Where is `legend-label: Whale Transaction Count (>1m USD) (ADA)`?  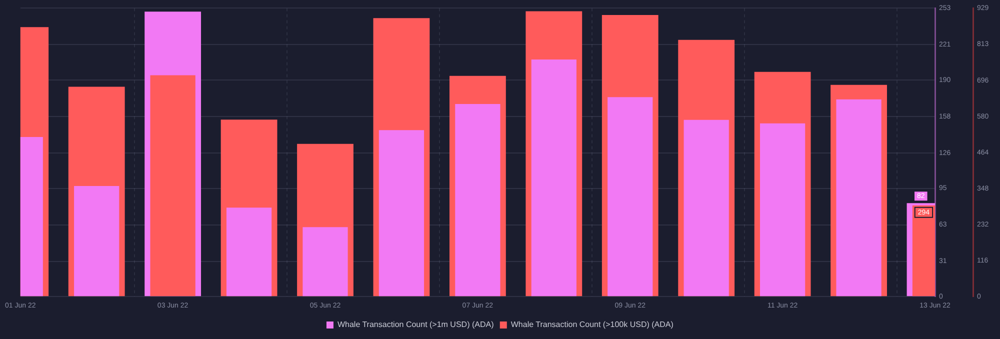 legend-label: Whale Transaction Count (>1m USD) (ADA) is located at coordinates (415, 325).